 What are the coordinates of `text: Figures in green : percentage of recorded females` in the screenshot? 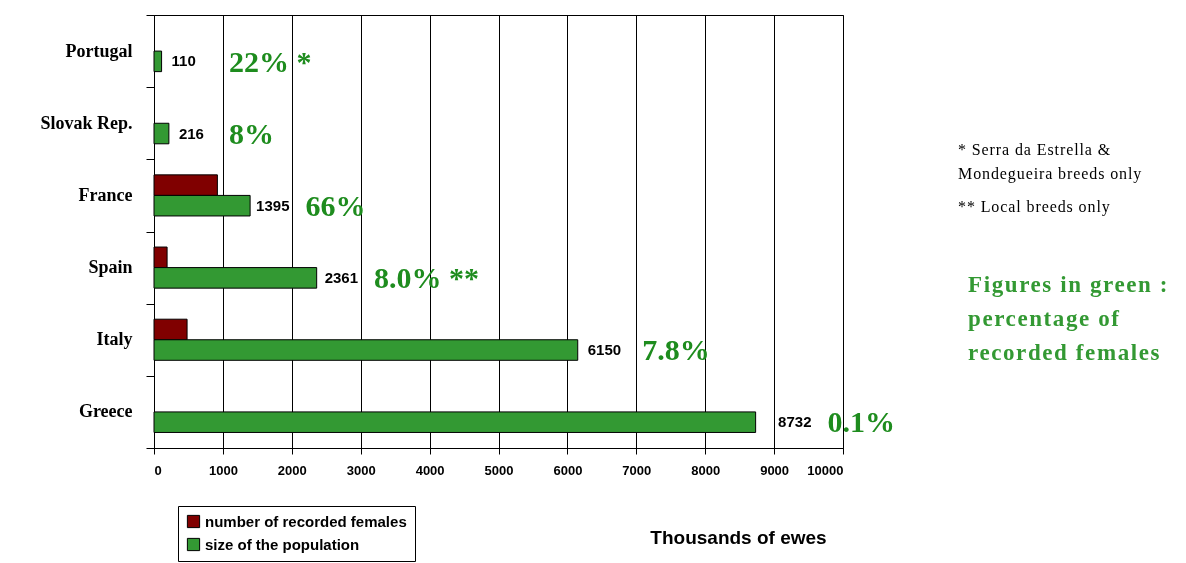 It's located at (1069, 319).